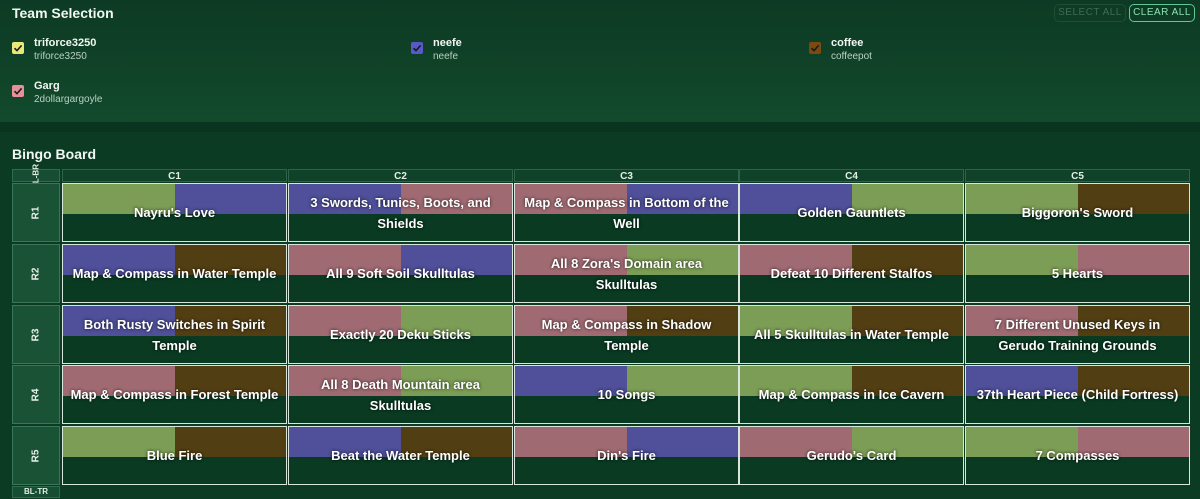  I want to click on goal-text: Blue Fire, so click(174, 455).